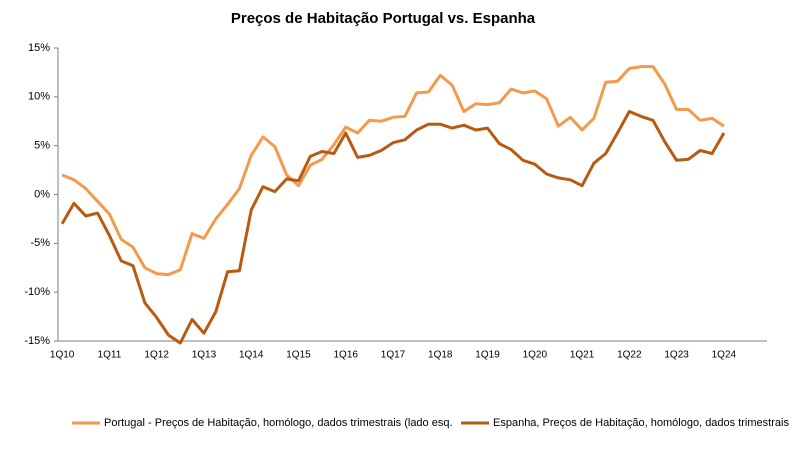 The height and width of the screenshot is (463, 803). Describe the element at coordinates (676, 355) in the screenshot. I see `x-tick-label: 1Q23` at that location.